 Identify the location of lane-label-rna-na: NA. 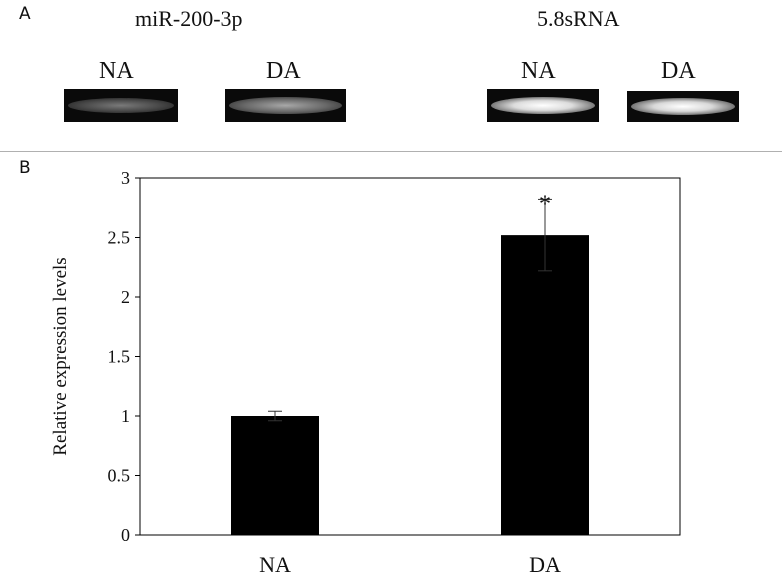
(538, 71).